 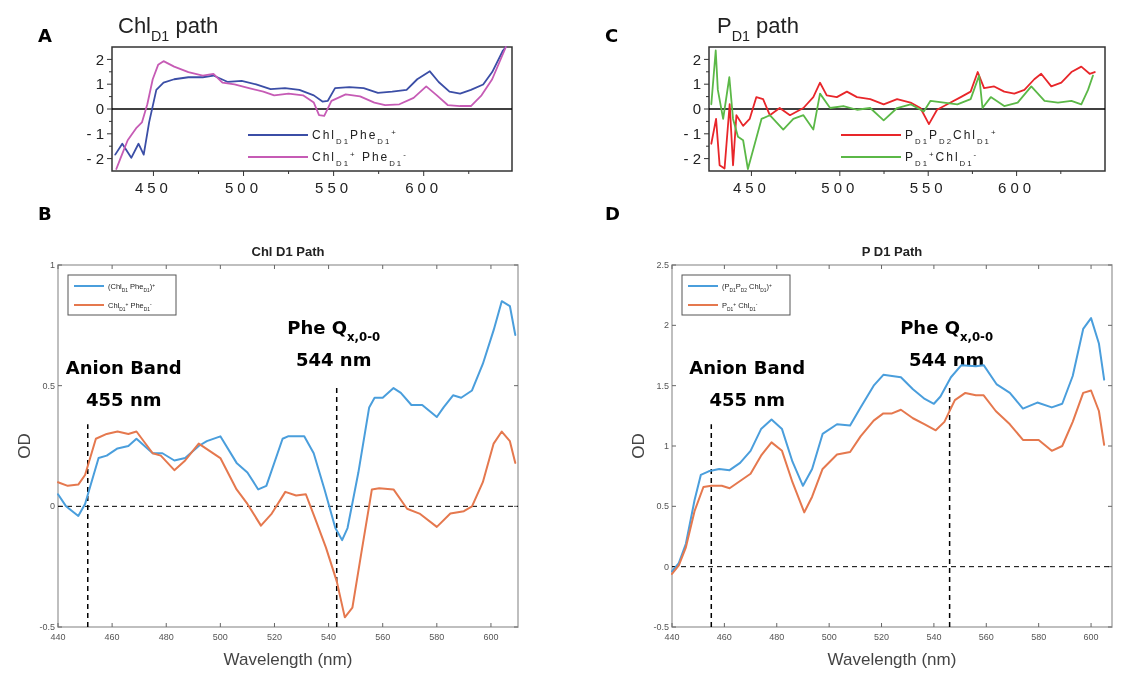 I want to click on text: D, so click(x=612, y=213).